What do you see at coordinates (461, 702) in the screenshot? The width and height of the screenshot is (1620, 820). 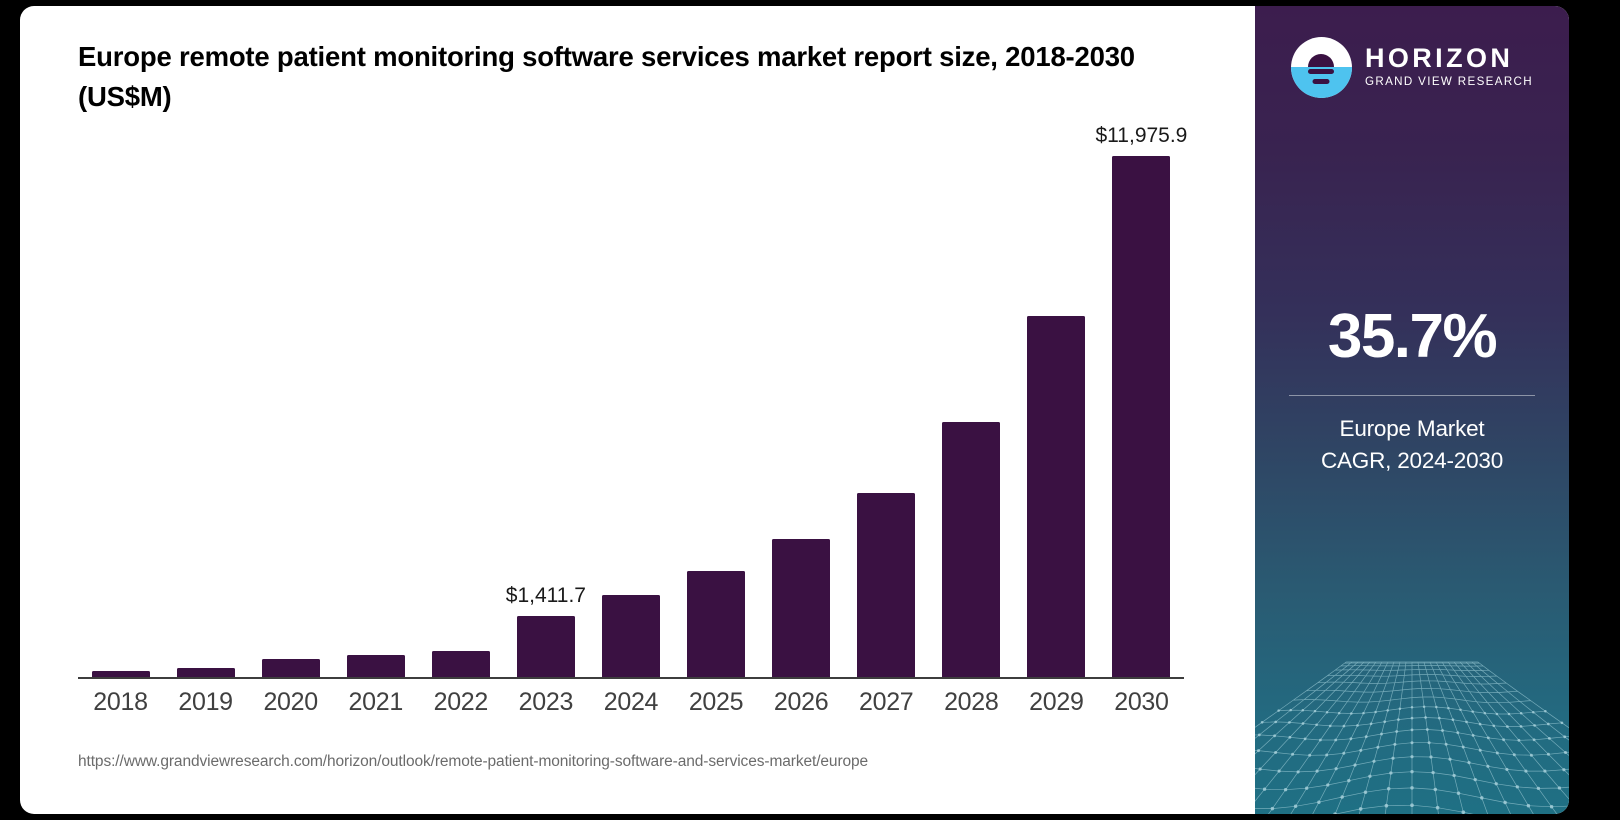 I see `x-axis-tick-label: 2022` at bounding box center [461, 702].